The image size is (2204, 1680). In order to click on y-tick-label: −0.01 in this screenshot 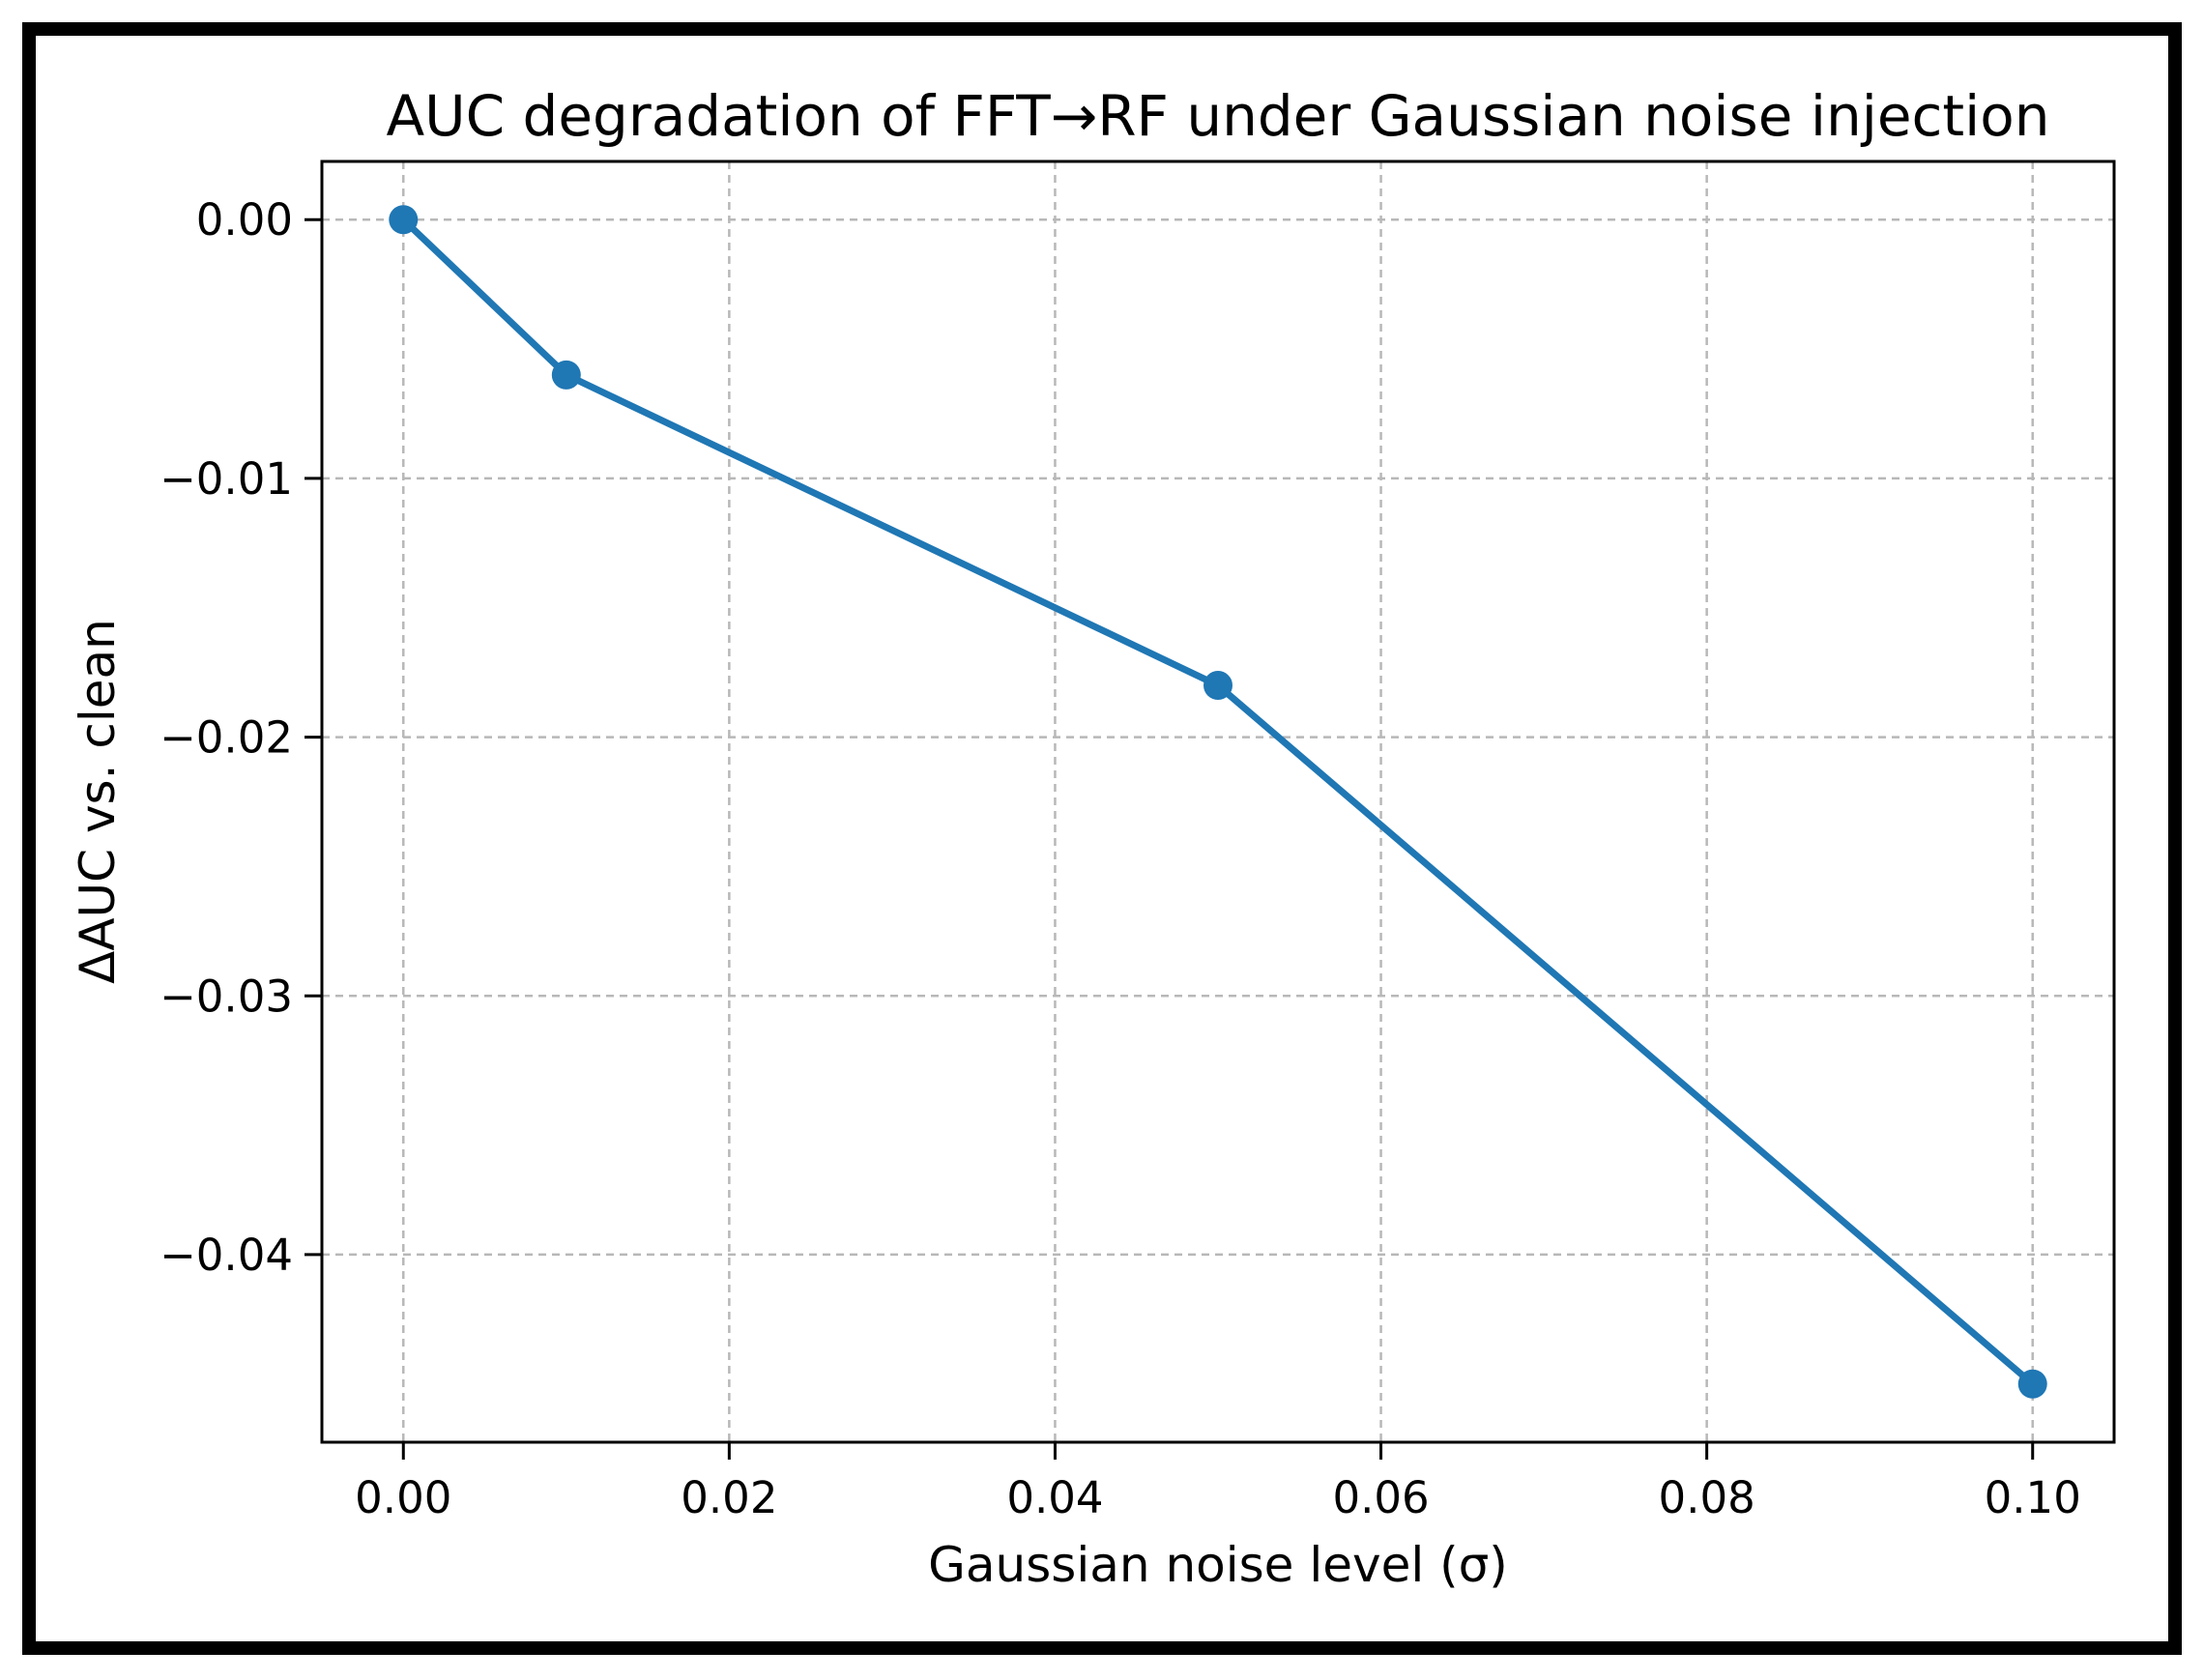, I will do `click(227, 479)`.